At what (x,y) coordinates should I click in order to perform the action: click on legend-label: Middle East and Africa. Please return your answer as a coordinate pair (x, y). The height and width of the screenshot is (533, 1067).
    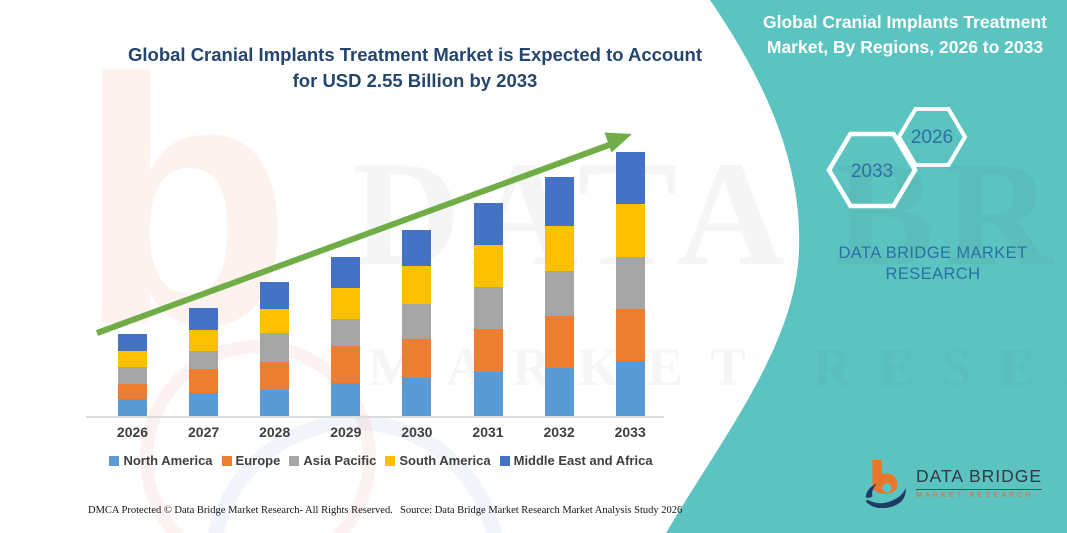
    Looking at the image, I should click on (583, 460).